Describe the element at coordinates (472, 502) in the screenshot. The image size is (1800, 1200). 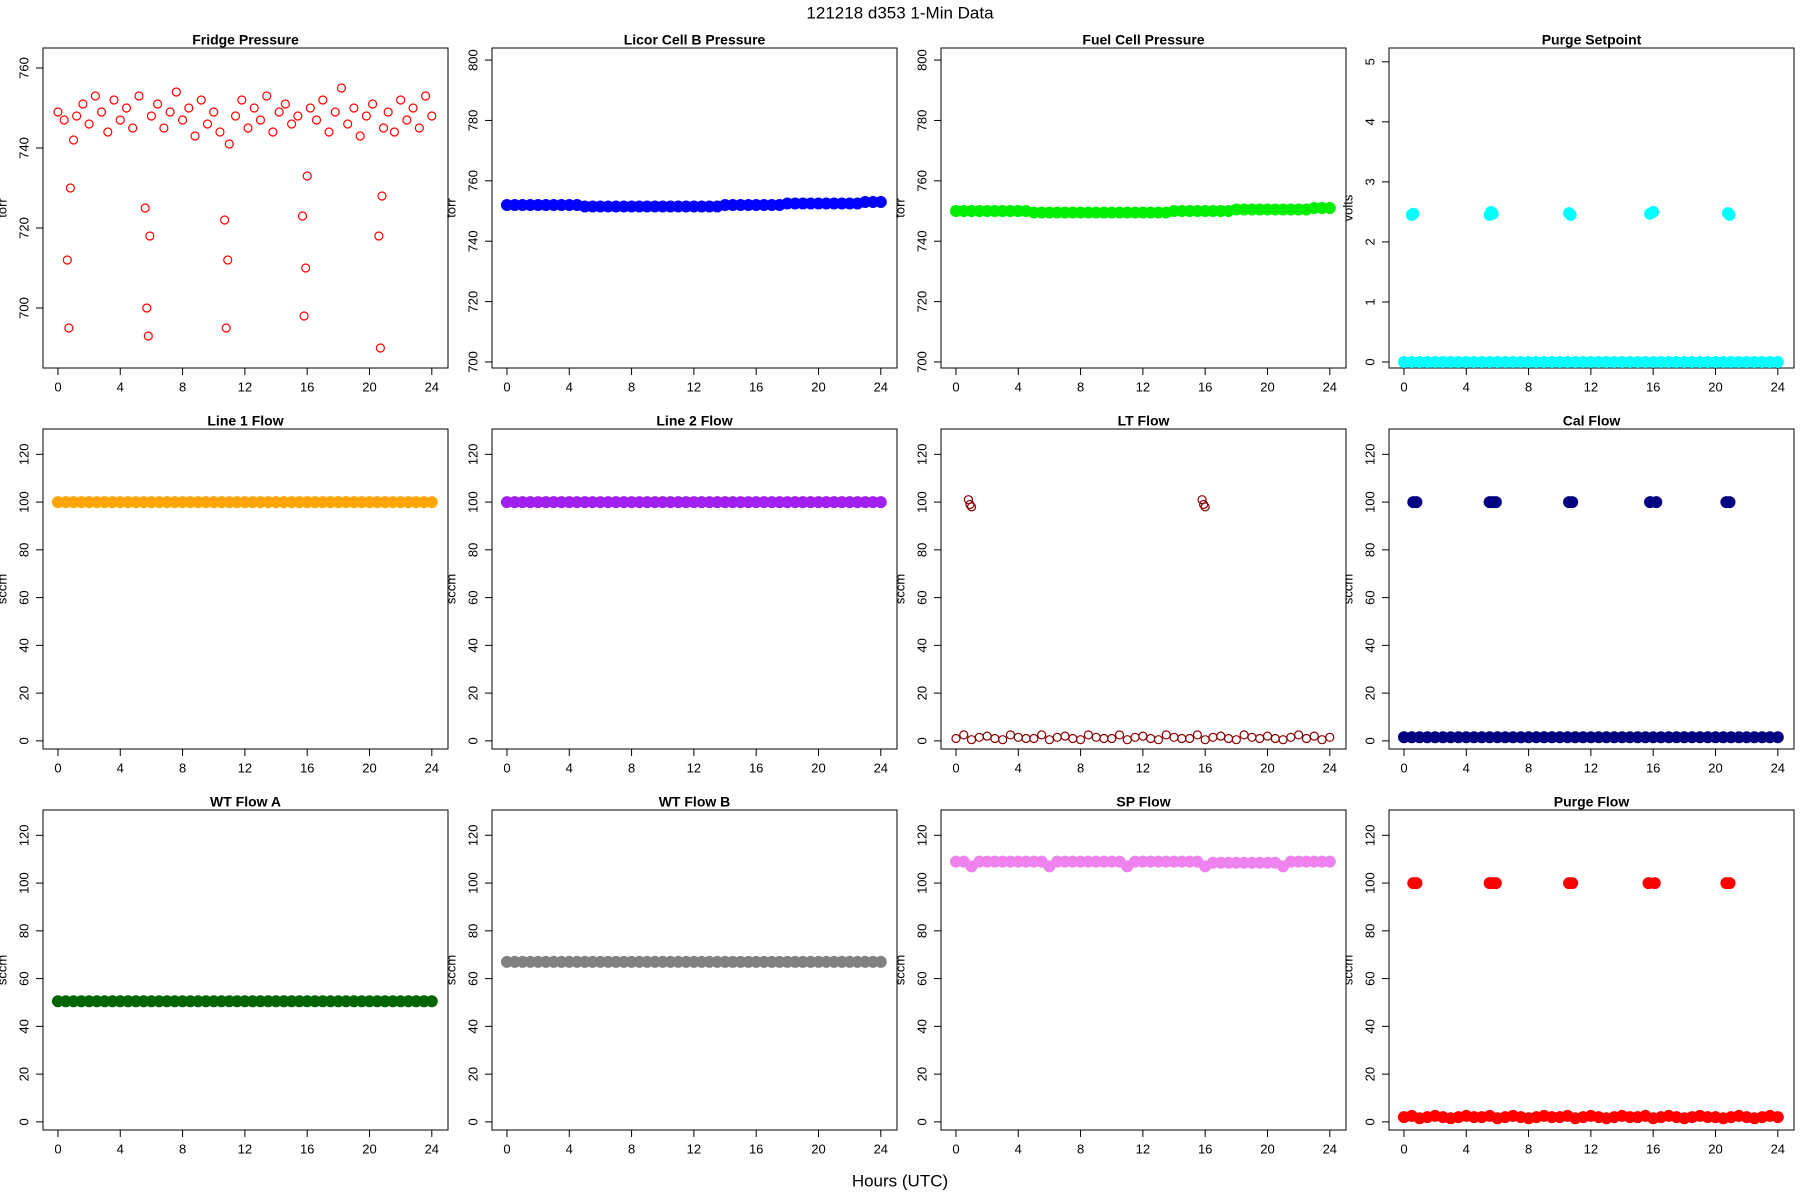
I see `y-tick-label: 100` at that location.